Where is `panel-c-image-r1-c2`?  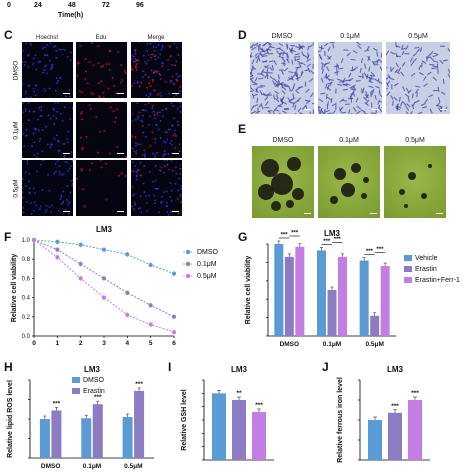 panel-c-image-r1-c2 is located at coordinates (156, 130).